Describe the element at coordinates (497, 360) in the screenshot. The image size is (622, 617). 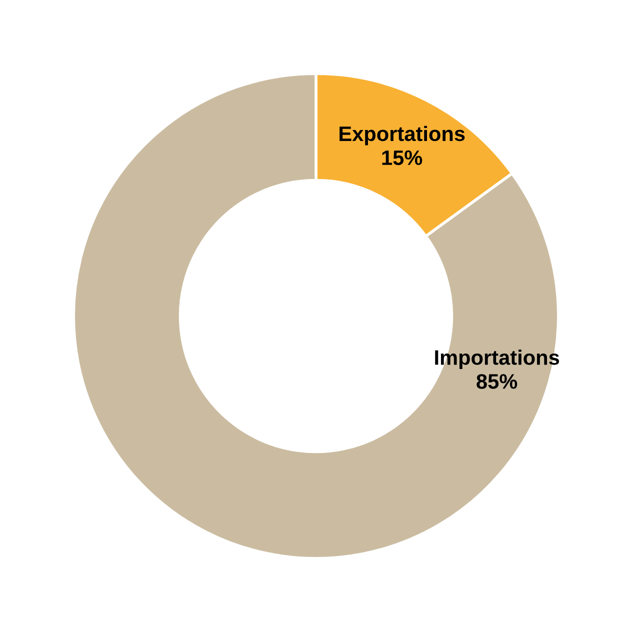
I see `slice-label: Importations` at that location.